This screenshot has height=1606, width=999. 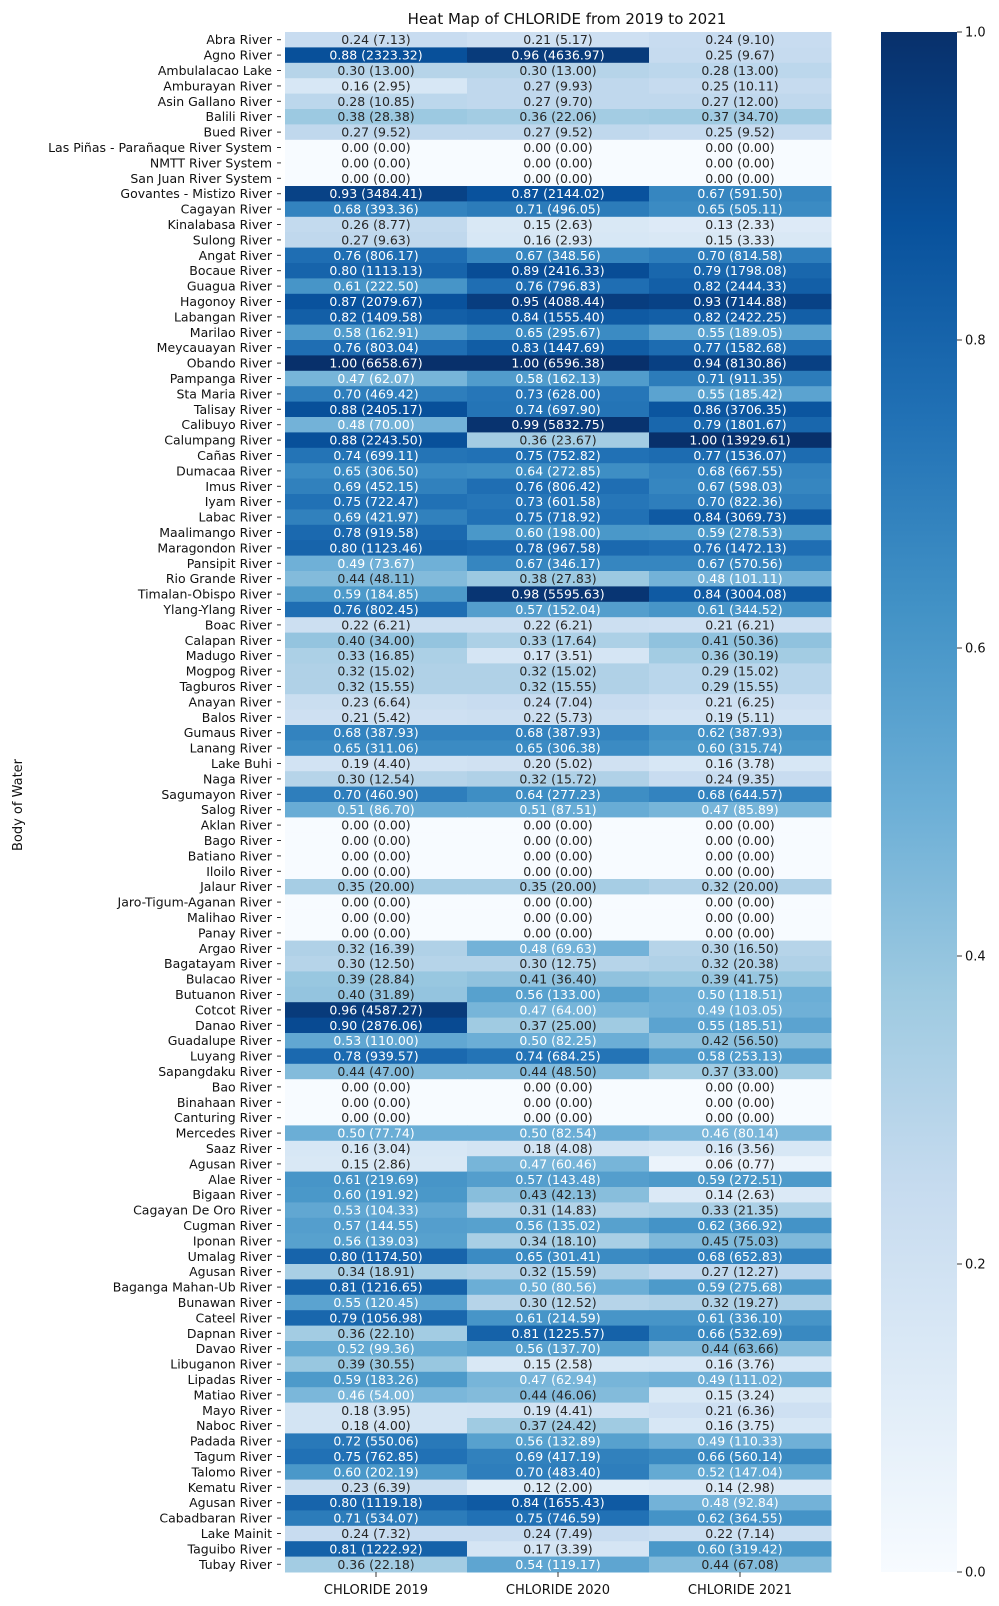 I want to click on cell-label: 0.47 (64.00), so click(x=557, y=1009).